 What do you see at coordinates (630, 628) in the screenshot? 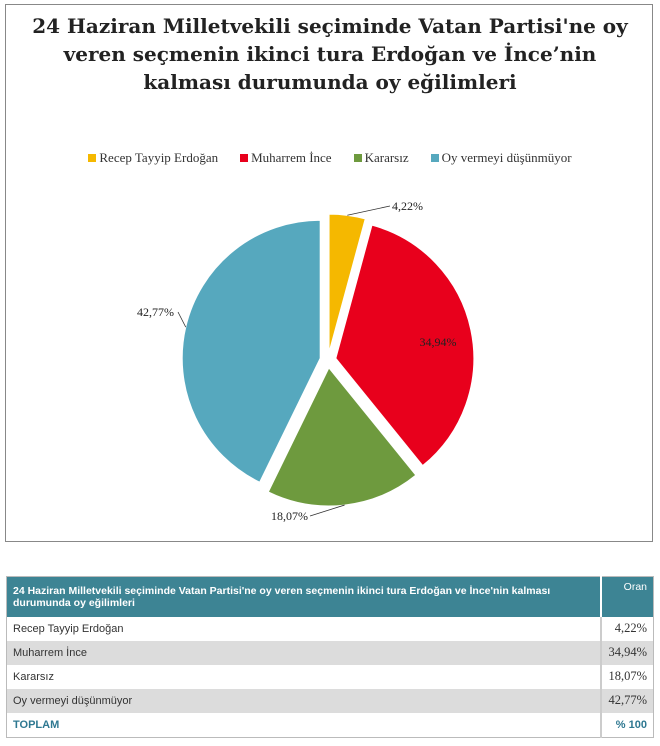
I see `row-value: 4,22%` at bounding box center [630, 628].